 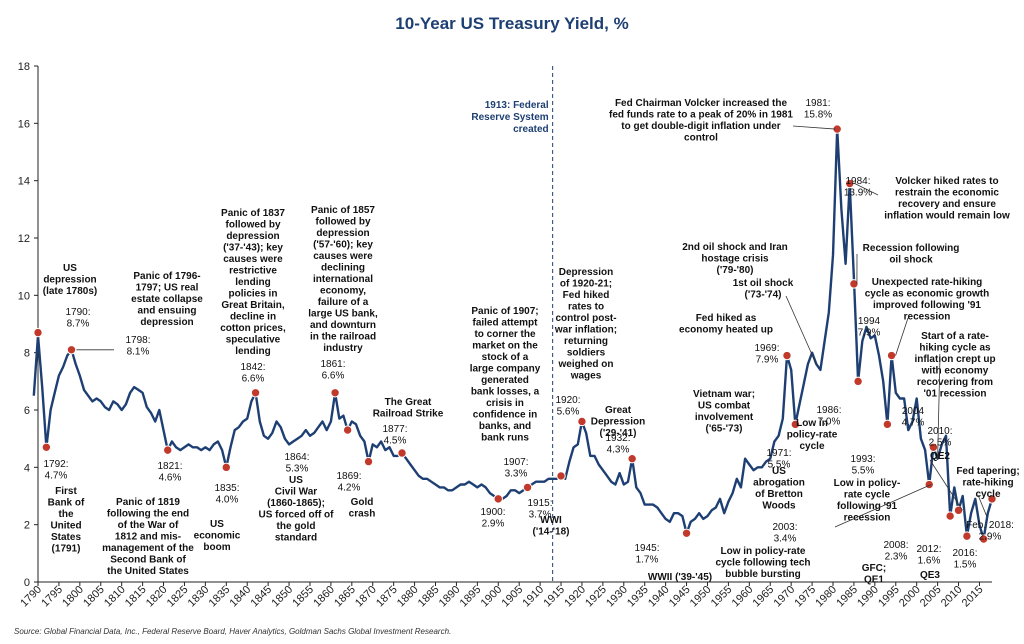 I want to click on x-tick-label: 1955, so click(x=722, y=597).